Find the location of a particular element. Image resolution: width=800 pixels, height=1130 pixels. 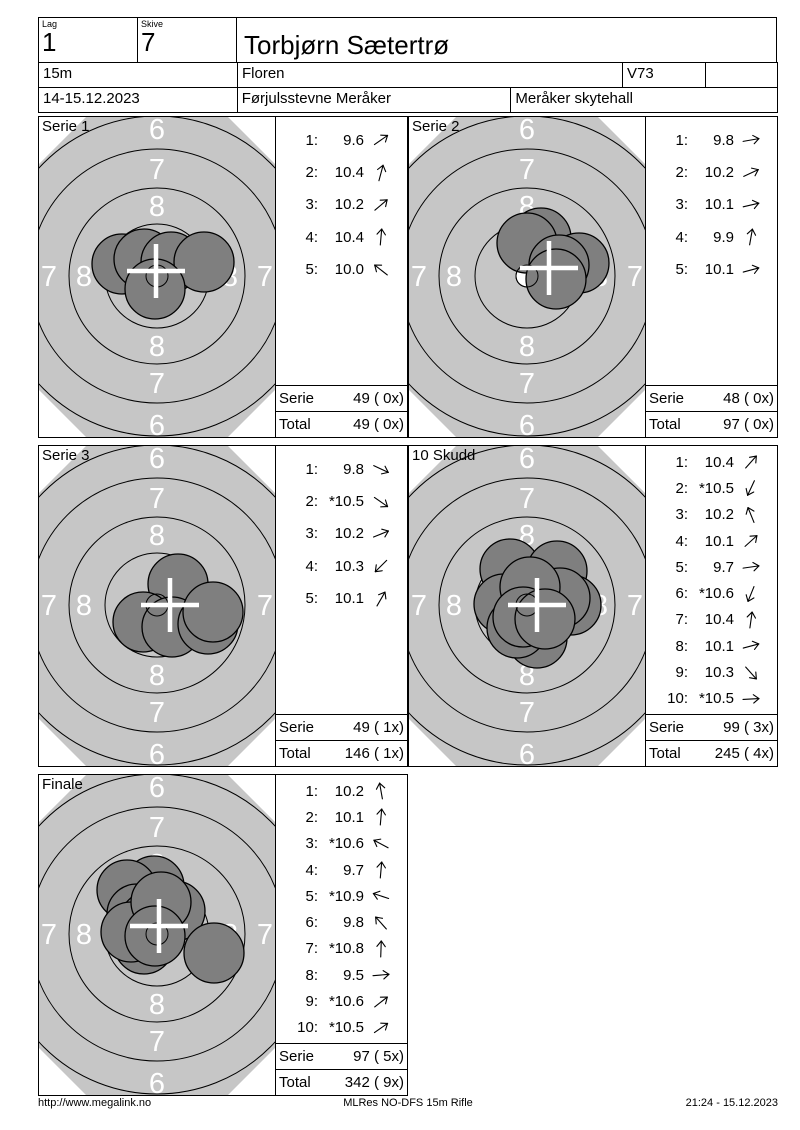

total-value: 146 ( 1x) is located at coordinates (374, 753).